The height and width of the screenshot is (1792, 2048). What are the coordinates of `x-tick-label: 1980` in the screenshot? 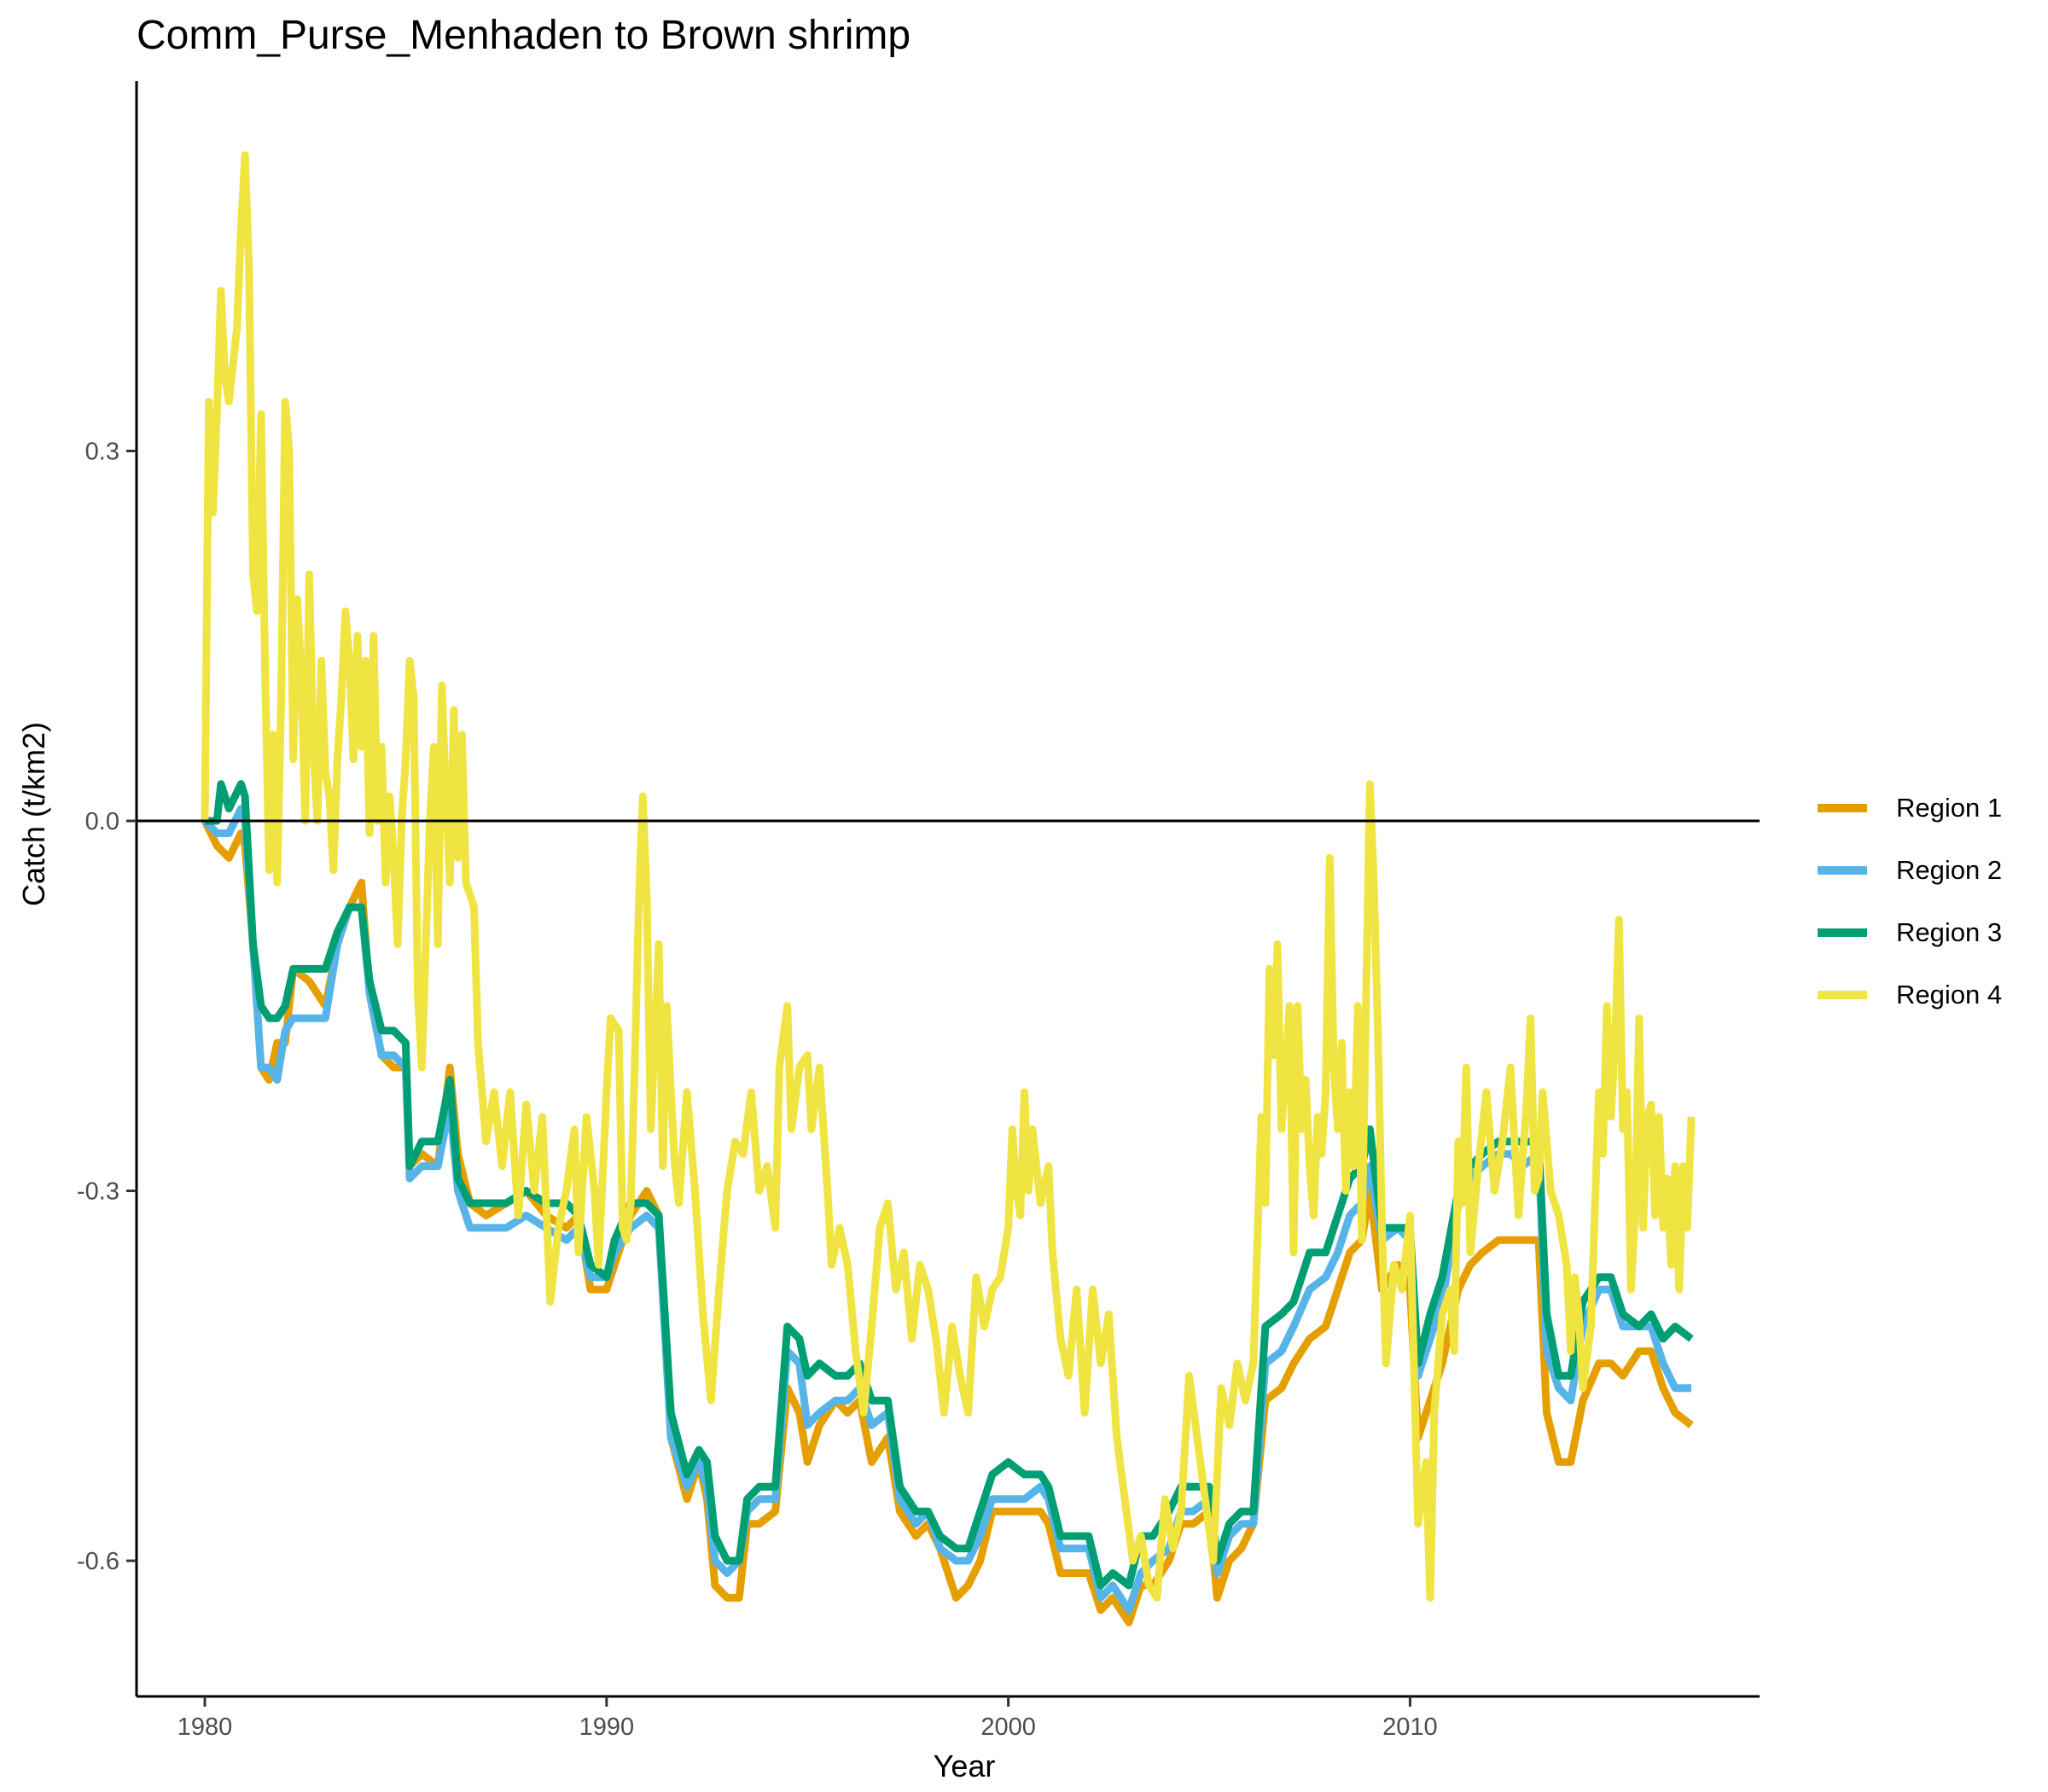 It's located at (205, 1727).